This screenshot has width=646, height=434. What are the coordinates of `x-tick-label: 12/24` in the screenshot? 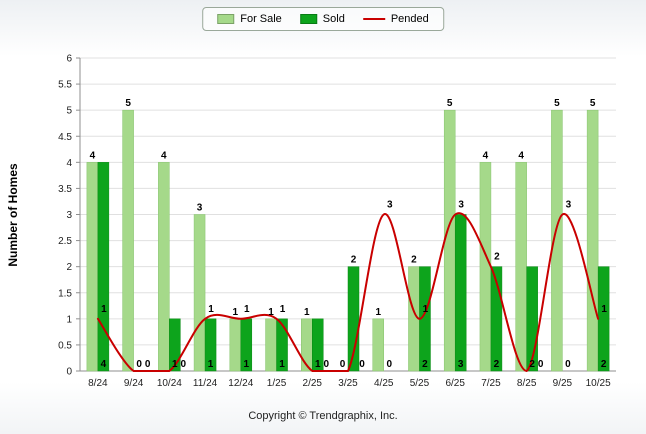 It's located at (240, 383).